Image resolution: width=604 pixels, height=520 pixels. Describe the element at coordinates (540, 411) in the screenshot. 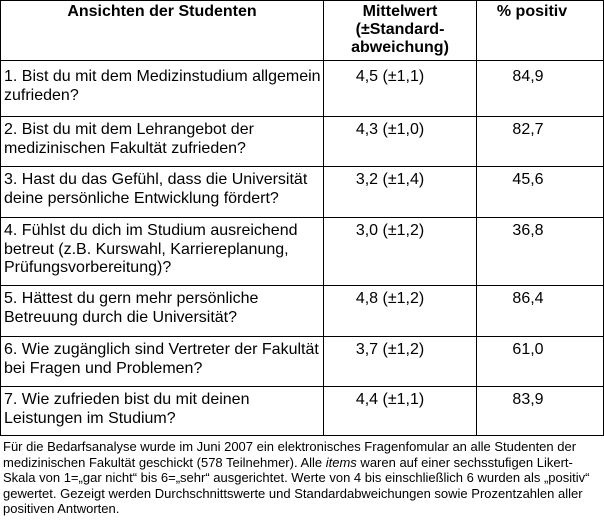

I see `positive-cell: 83,9` at that location.